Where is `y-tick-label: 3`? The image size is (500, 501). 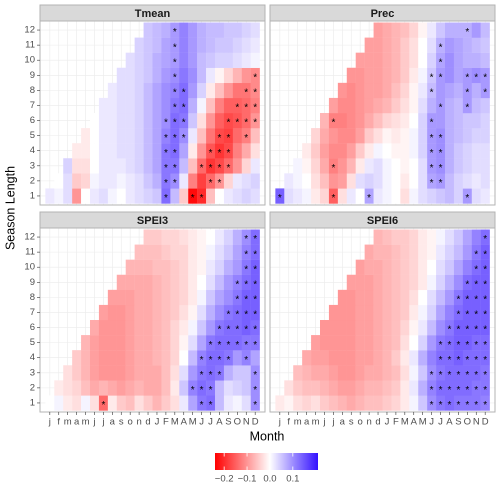 y-tick-label: 3 is located at coordinates (32, 165).